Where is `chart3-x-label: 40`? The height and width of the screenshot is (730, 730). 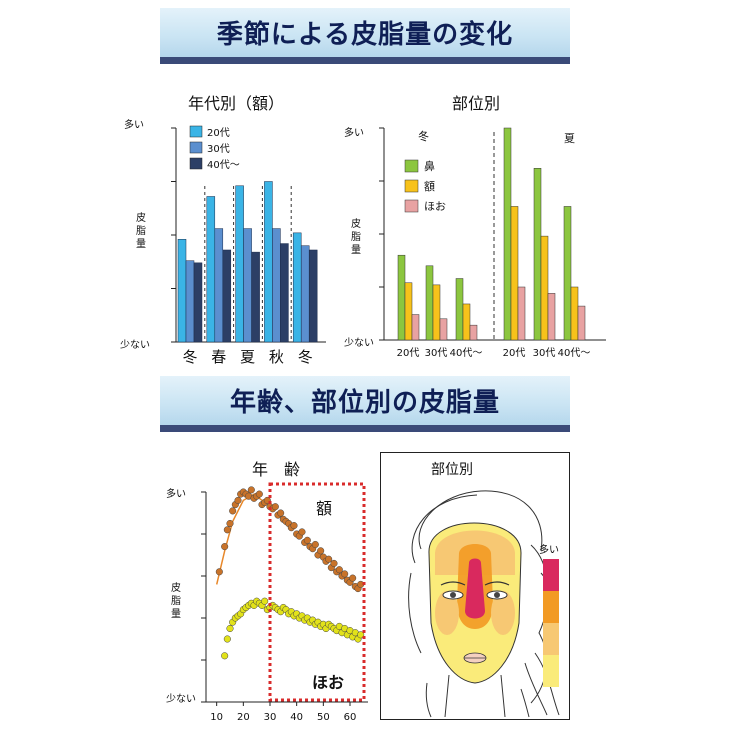 chart3-x-label: 40 is located at coordinates (296, 717).